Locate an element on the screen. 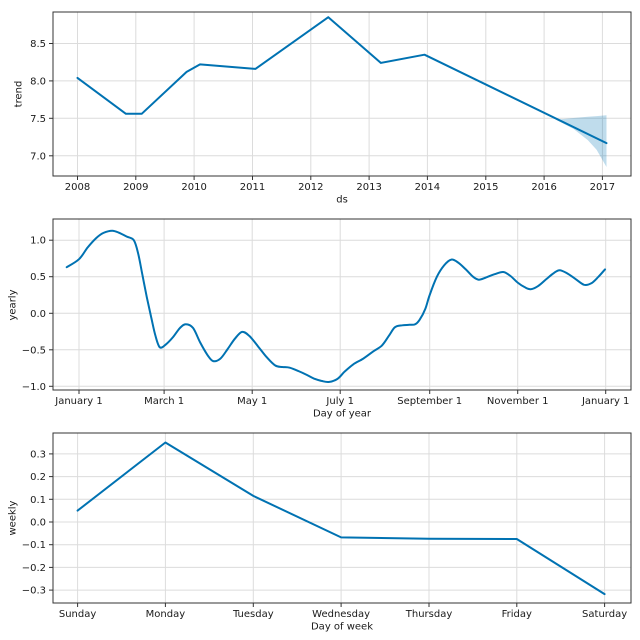 This screenshot has height=640, width=640. y-tick-label: 7.5 is located at coordinates (38, 119).